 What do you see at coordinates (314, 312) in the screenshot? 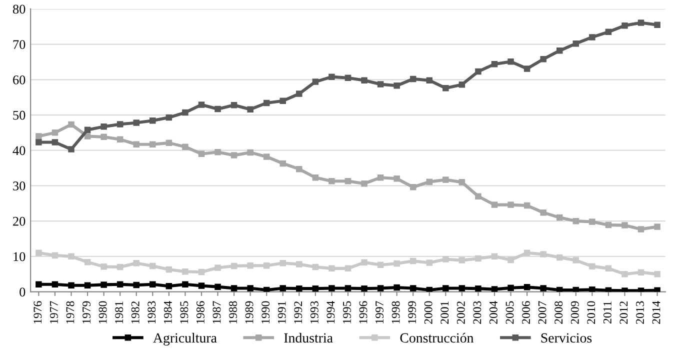
I see `x-tick-label: 1993` at bounding box center [314, 312].